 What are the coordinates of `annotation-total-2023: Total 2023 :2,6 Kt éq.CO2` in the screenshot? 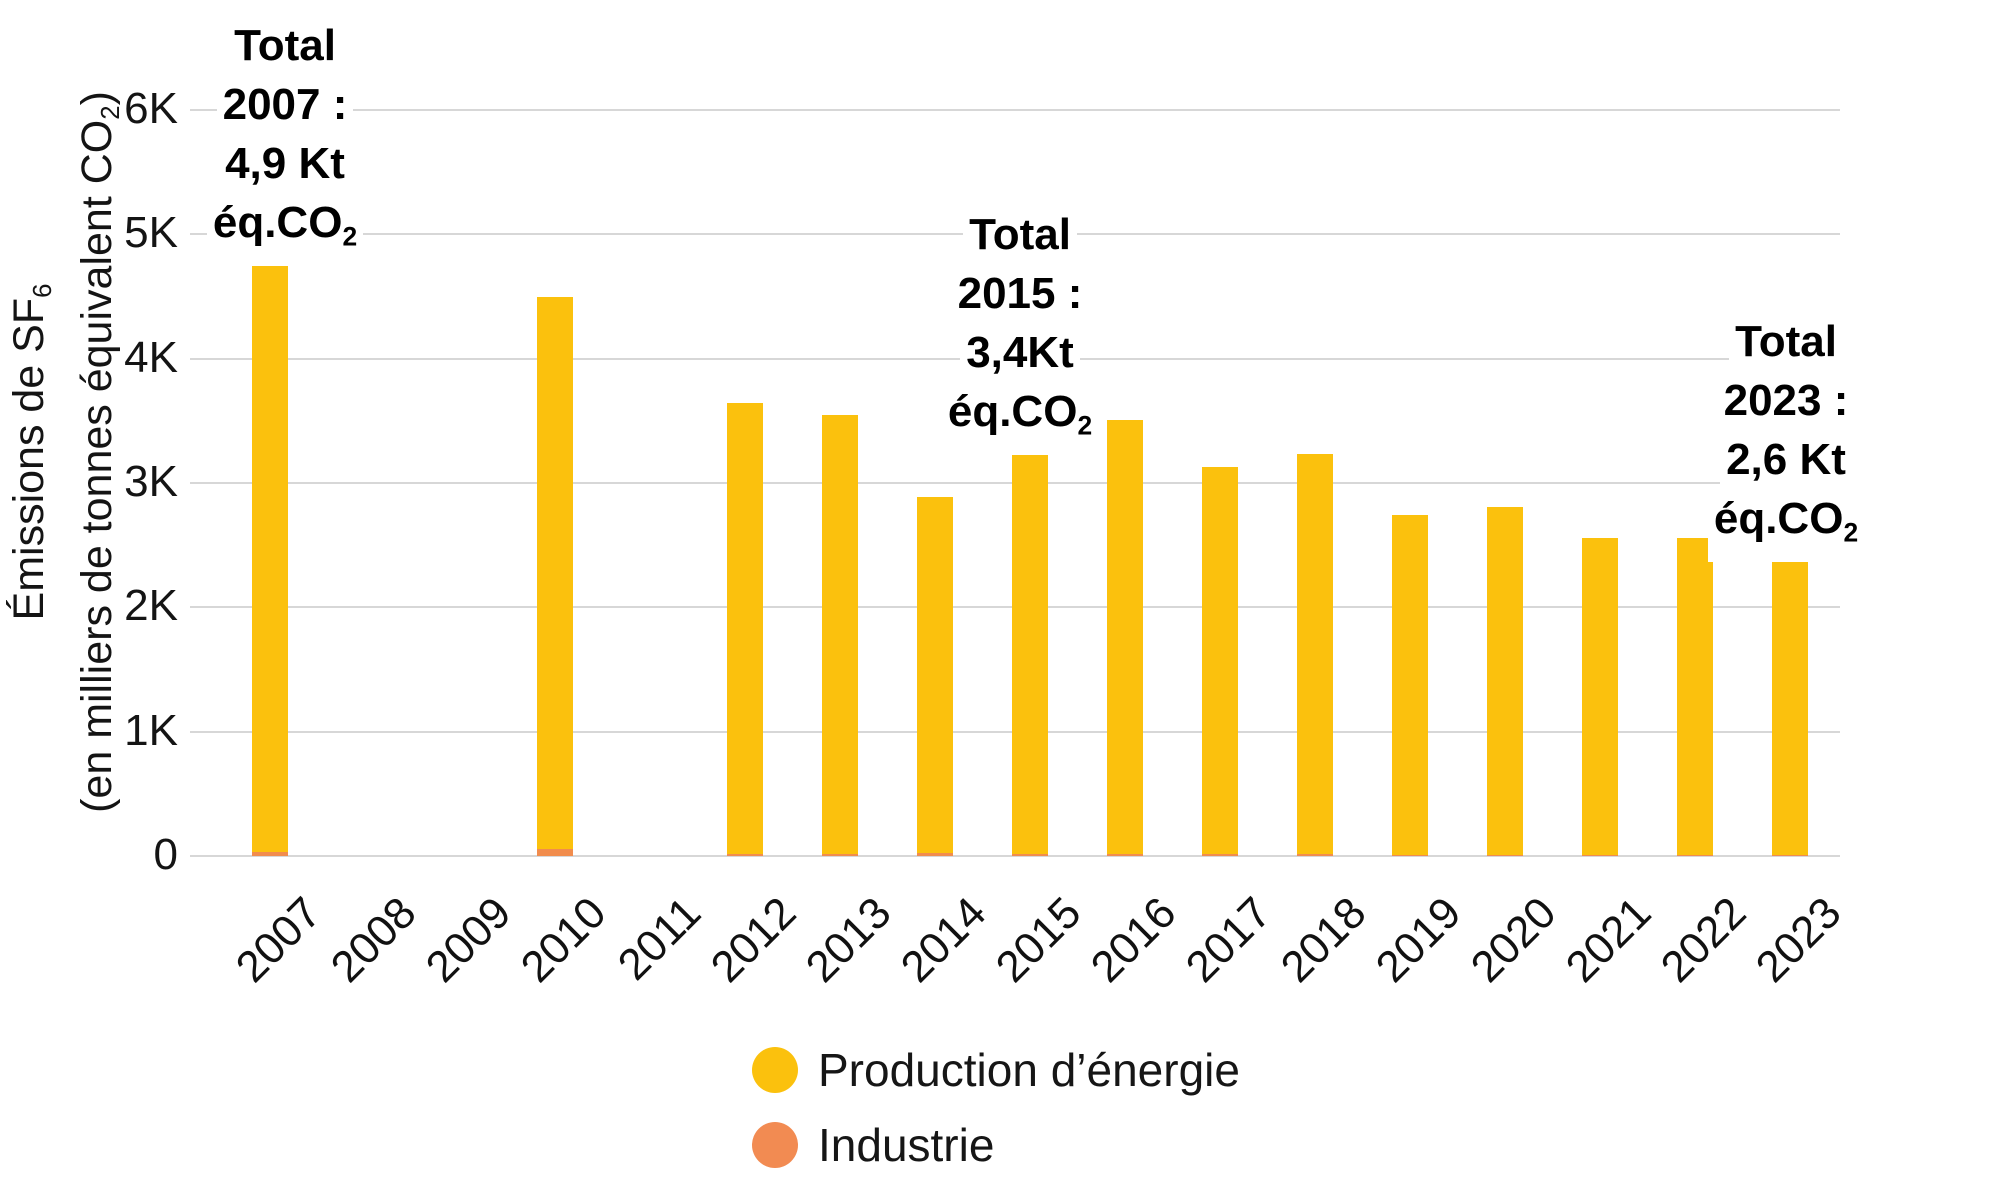 It's located at (1786, 437).